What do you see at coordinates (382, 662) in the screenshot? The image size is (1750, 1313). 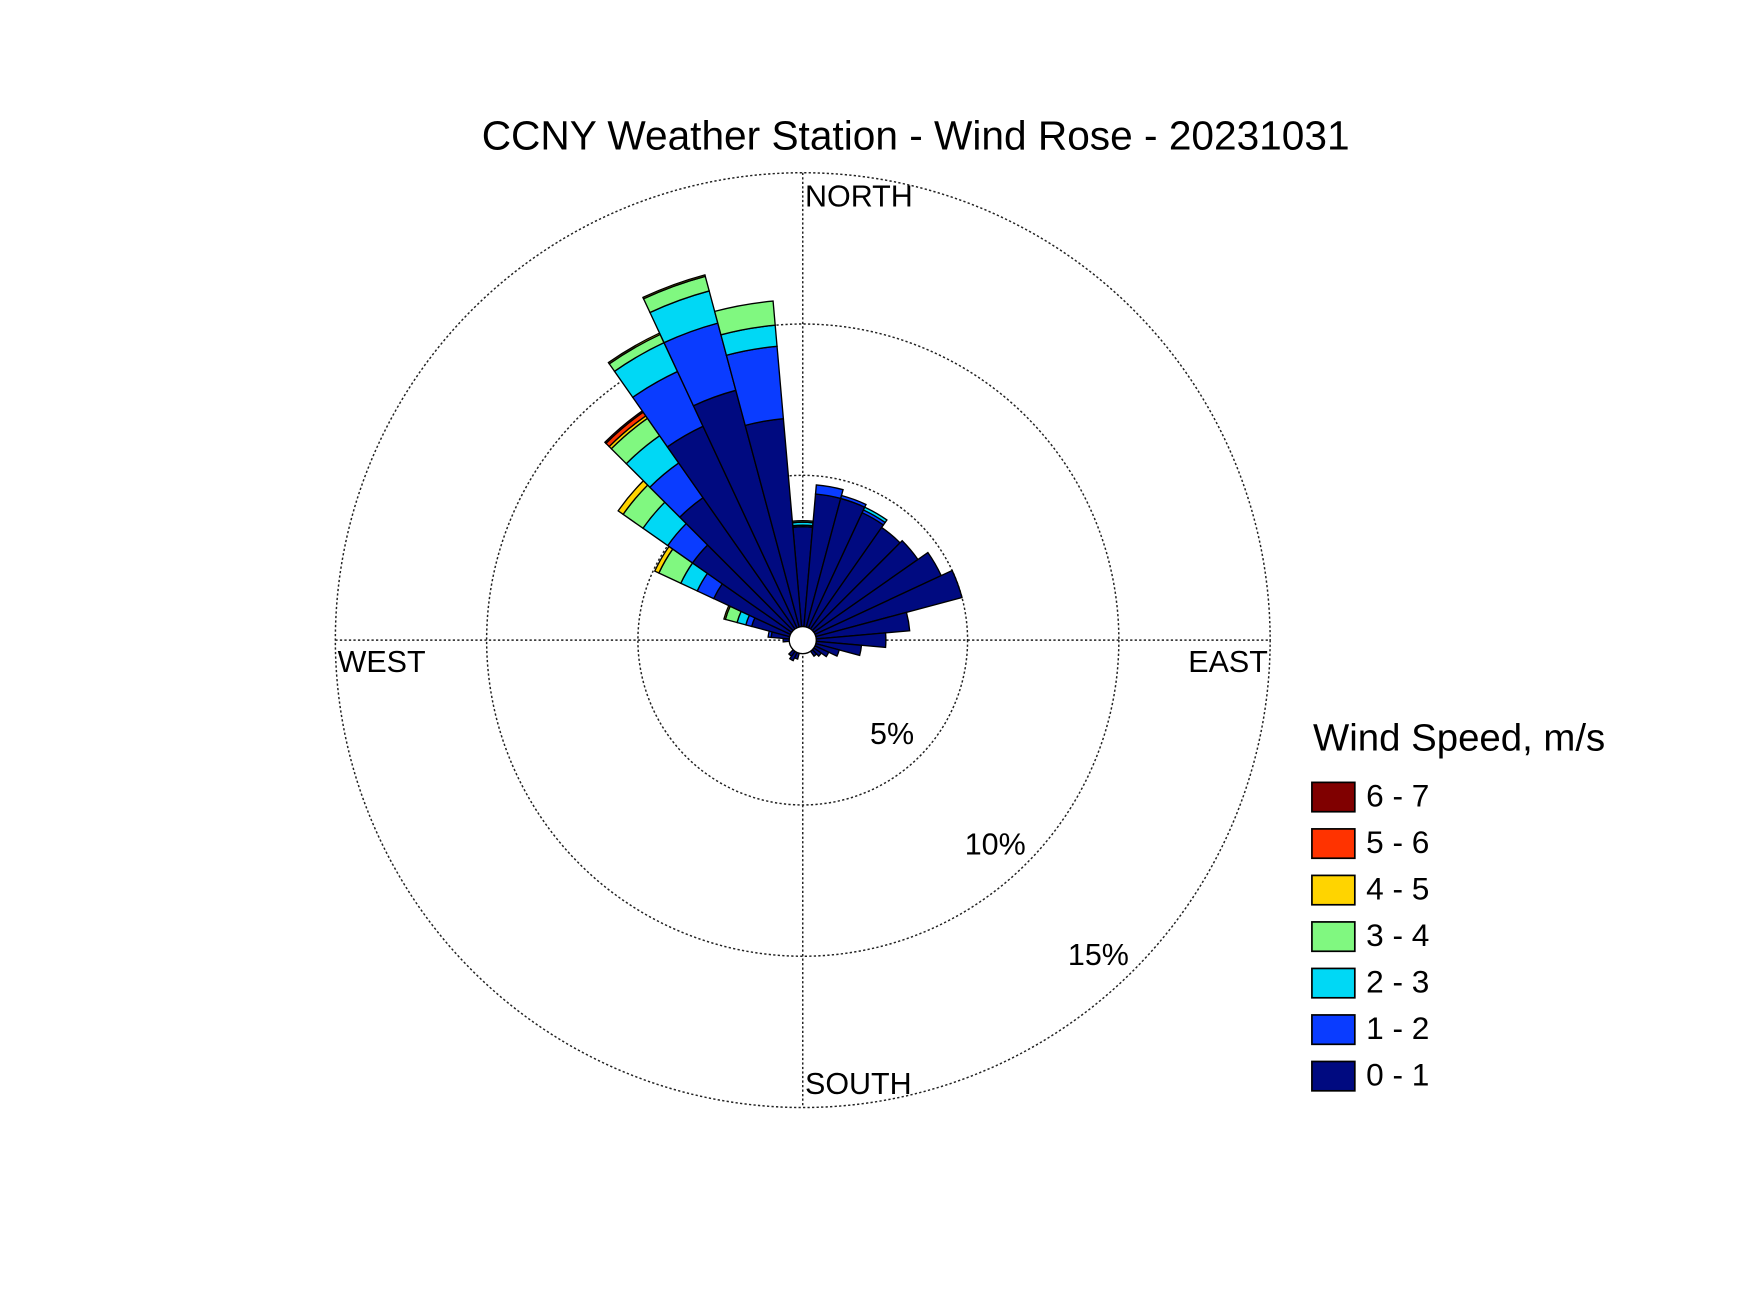 I see `compass-label: WEST` at bounding box center [382, 662].